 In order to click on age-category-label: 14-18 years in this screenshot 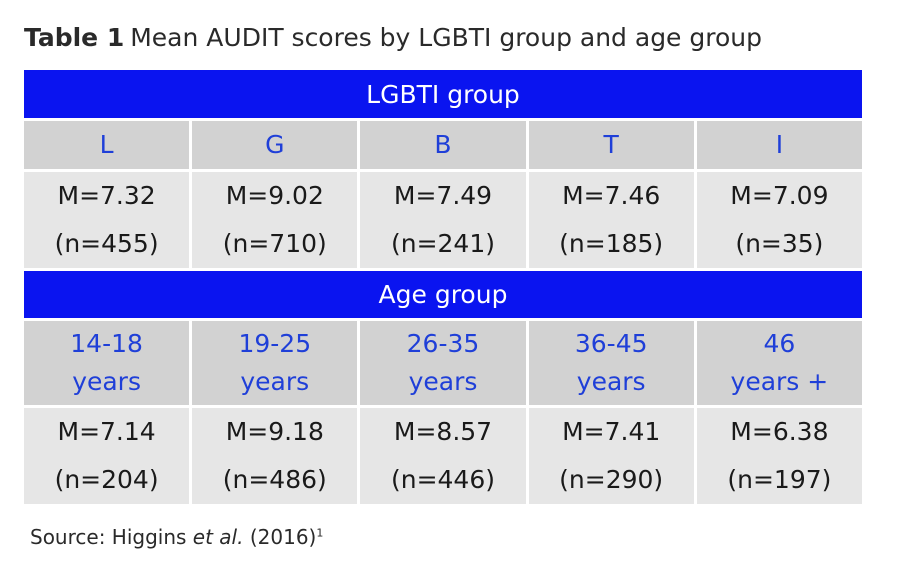, I will do `click(106, 362)`.